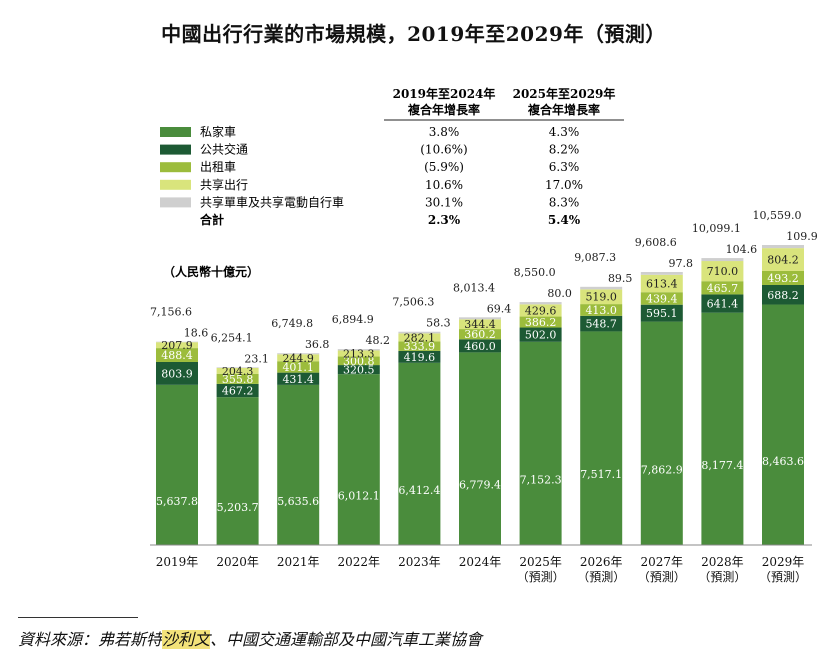 This screenshot has height=663, width=827. I want to click on data-label: 8,177.4, so click(722, 465).